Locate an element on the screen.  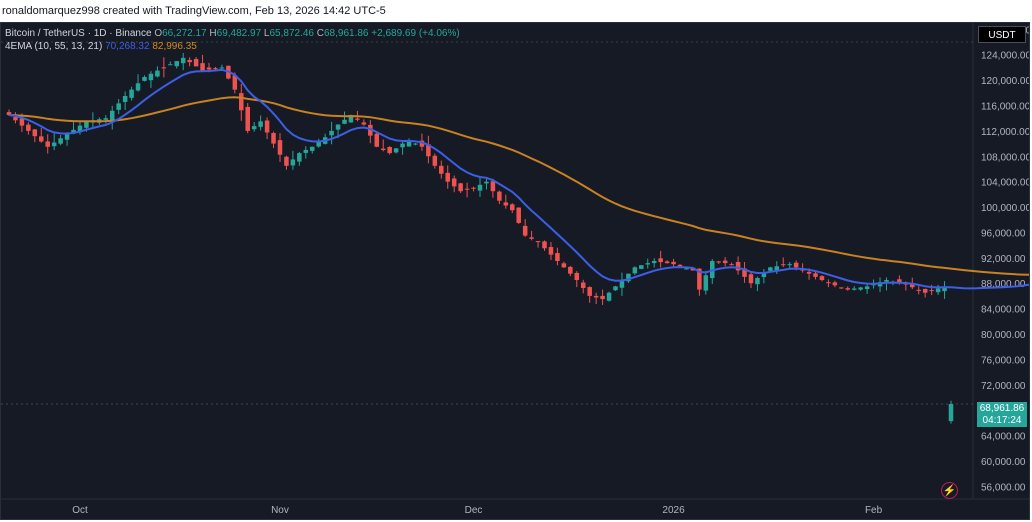
y-tick-label: 60,000.00 is located at coordinates (1003, 462).